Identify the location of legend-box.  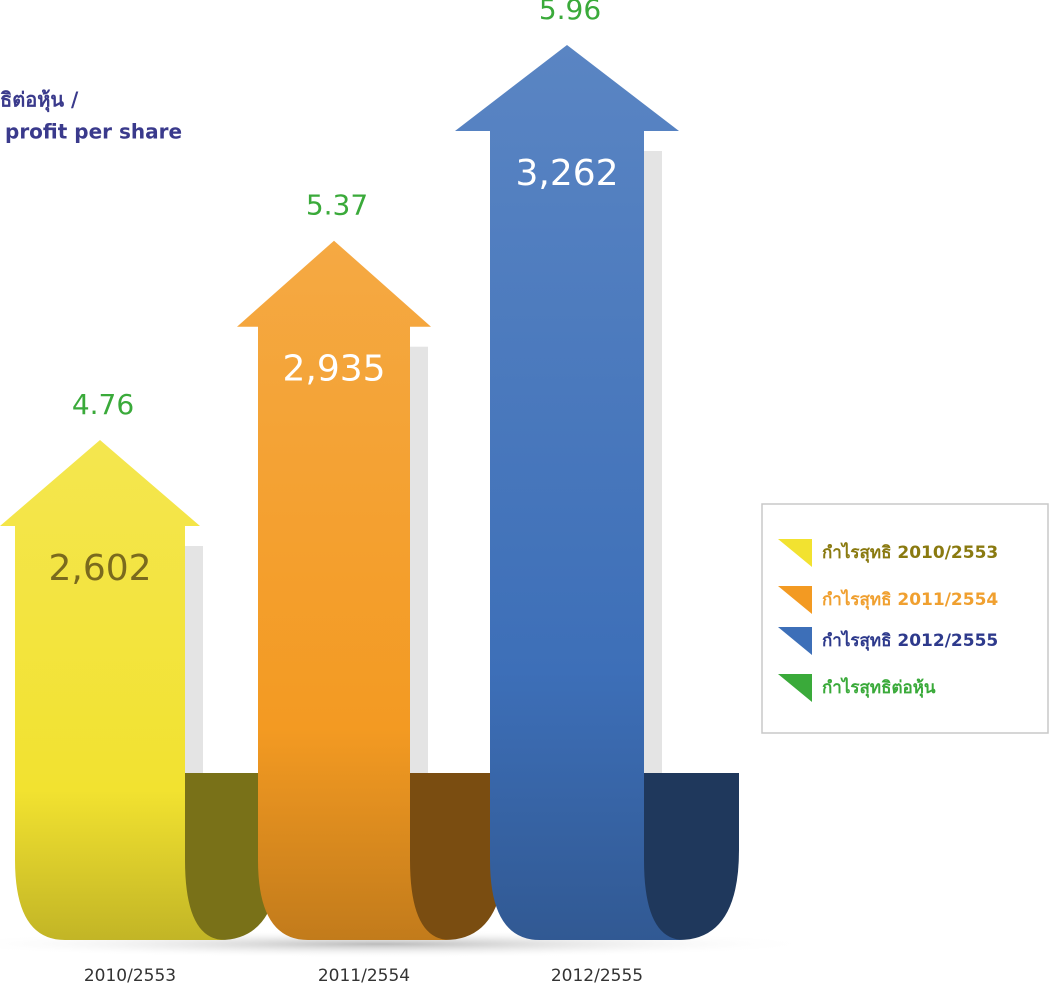
(905, 618).